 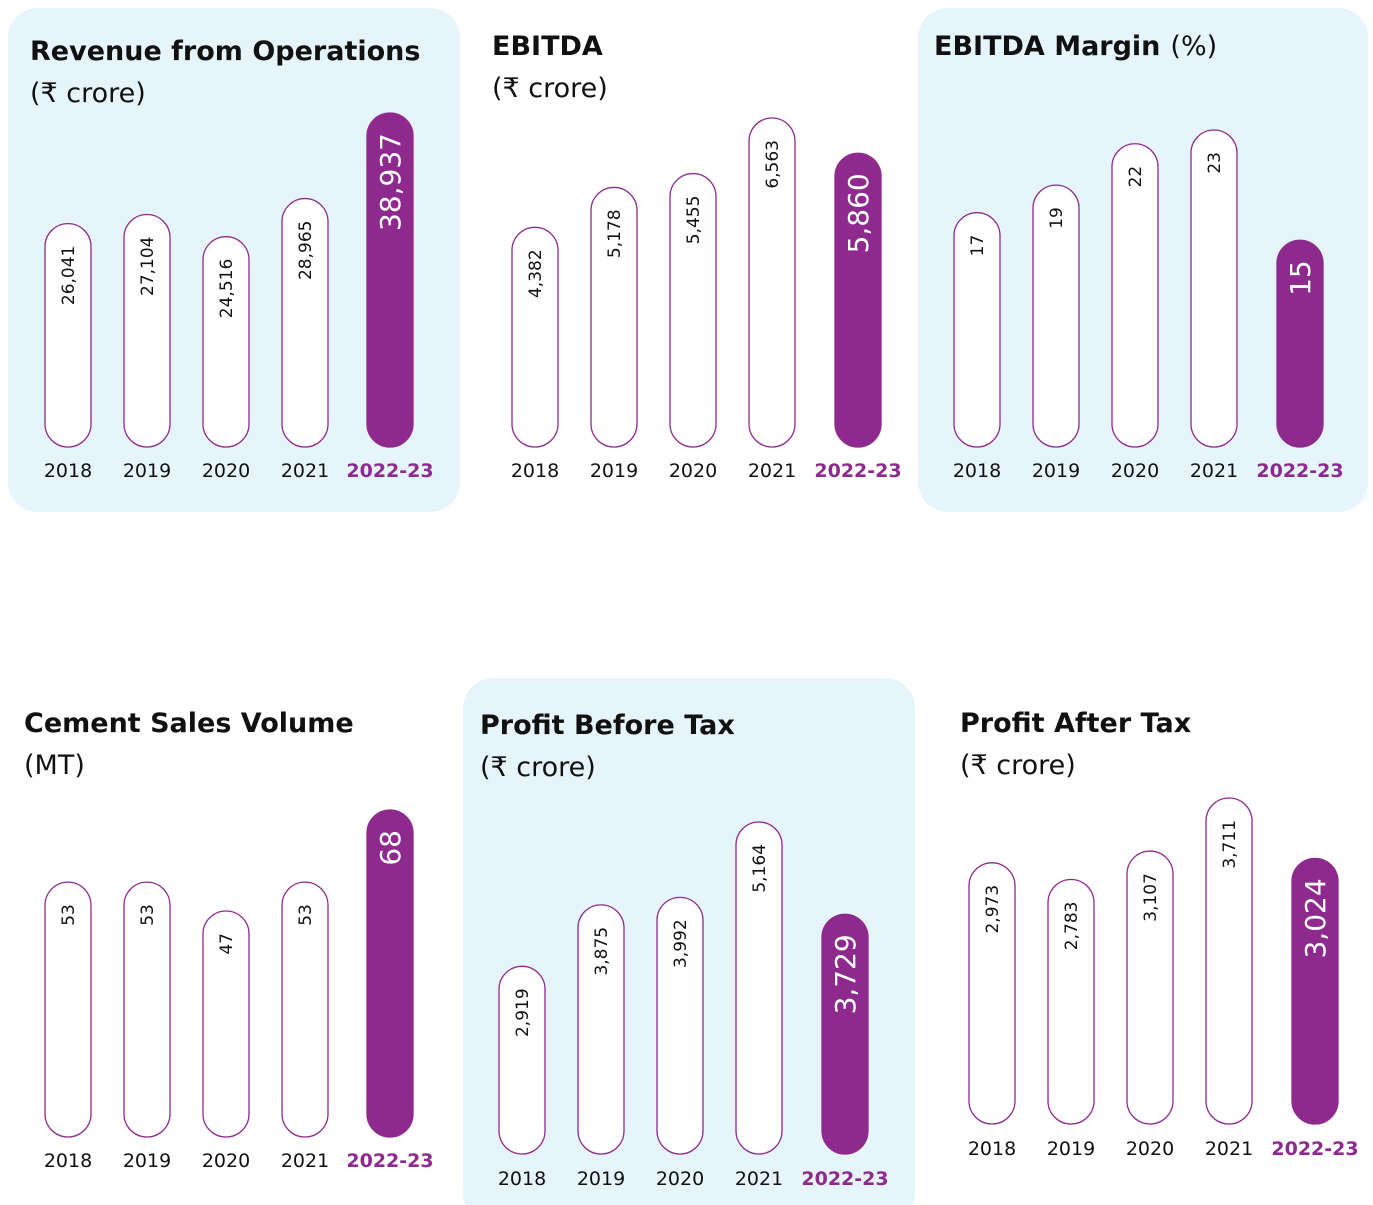 I want to click on value-label: 4,382, so click(x=536, y=273).